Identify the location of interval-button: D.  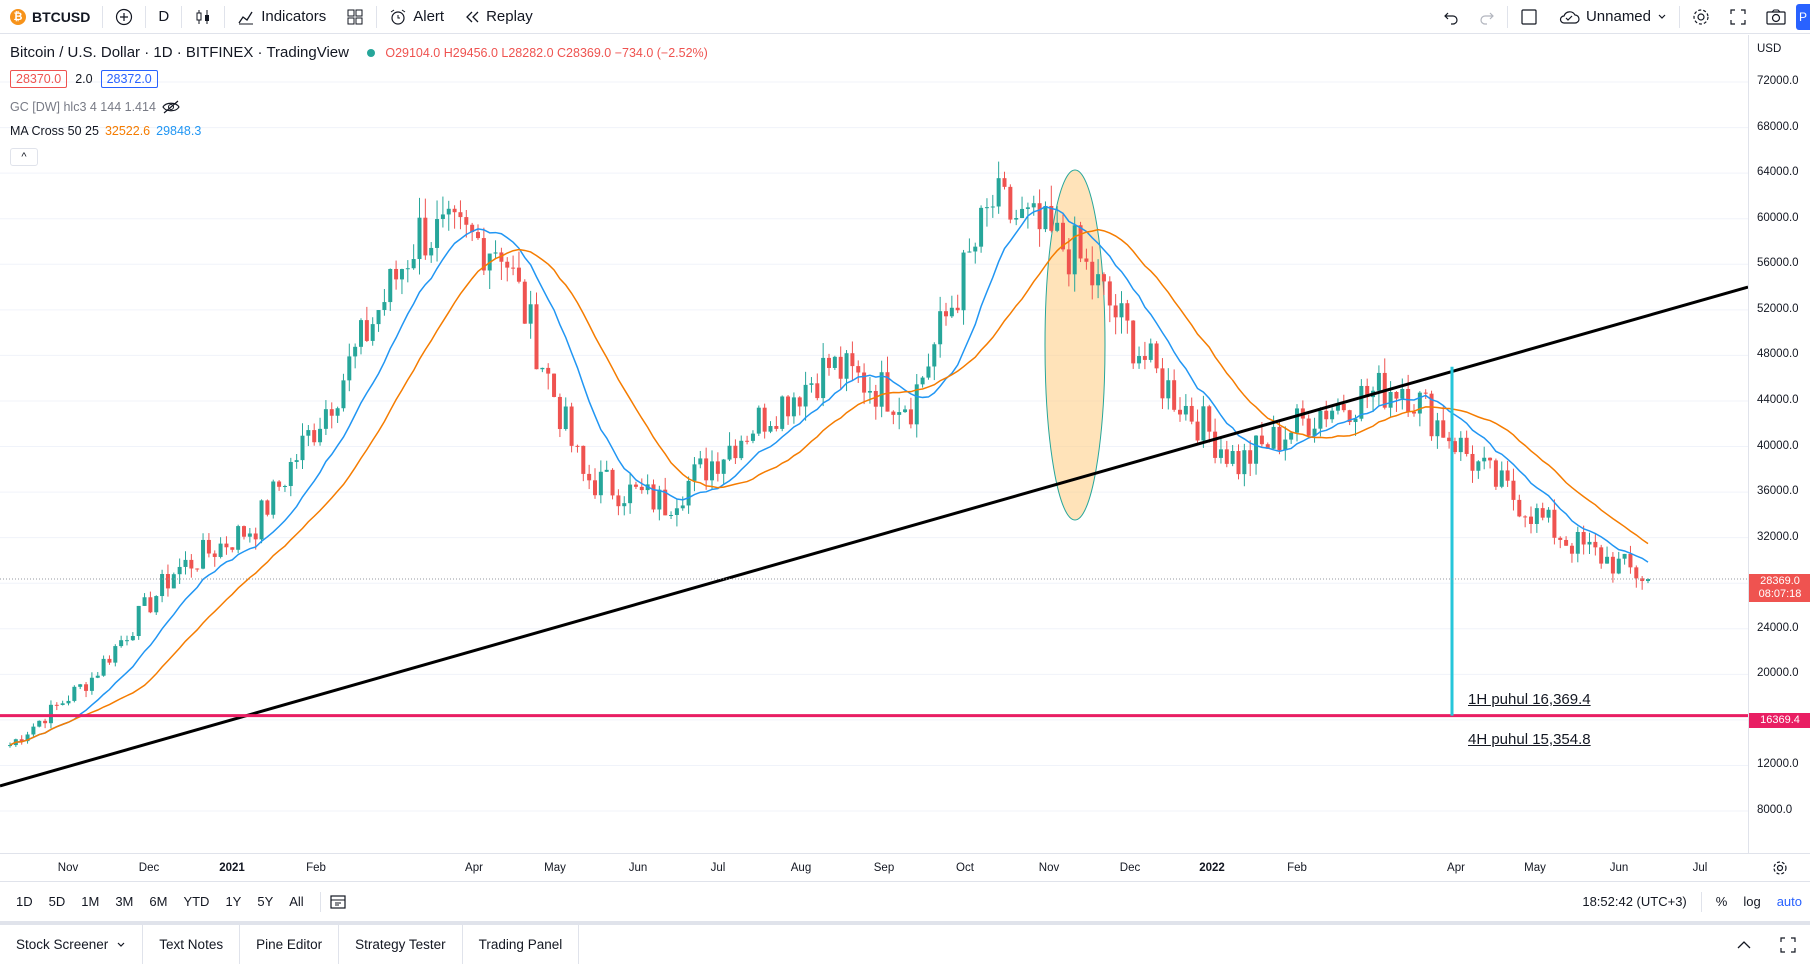
(163, 17).